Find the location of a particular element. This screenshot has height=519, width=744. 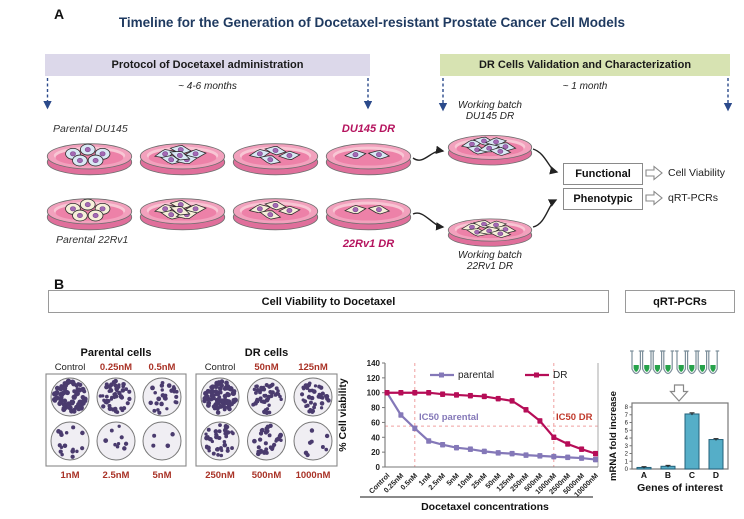

legend-label: DR is located at coordinates (560, 375).